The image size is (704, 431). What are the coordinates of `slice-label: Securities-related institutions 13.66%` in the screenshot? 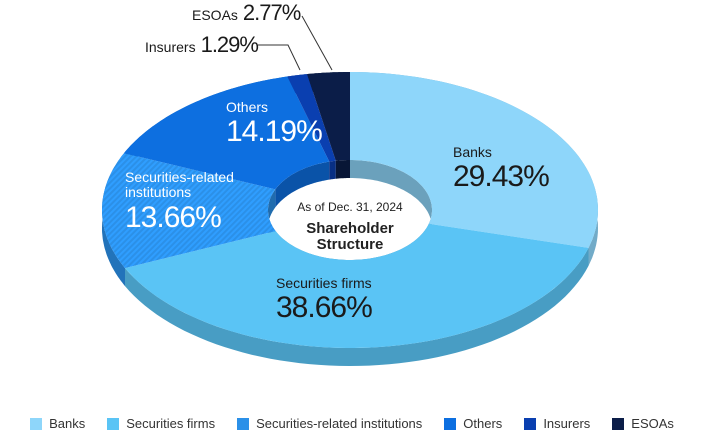 It's located at (195, 201).